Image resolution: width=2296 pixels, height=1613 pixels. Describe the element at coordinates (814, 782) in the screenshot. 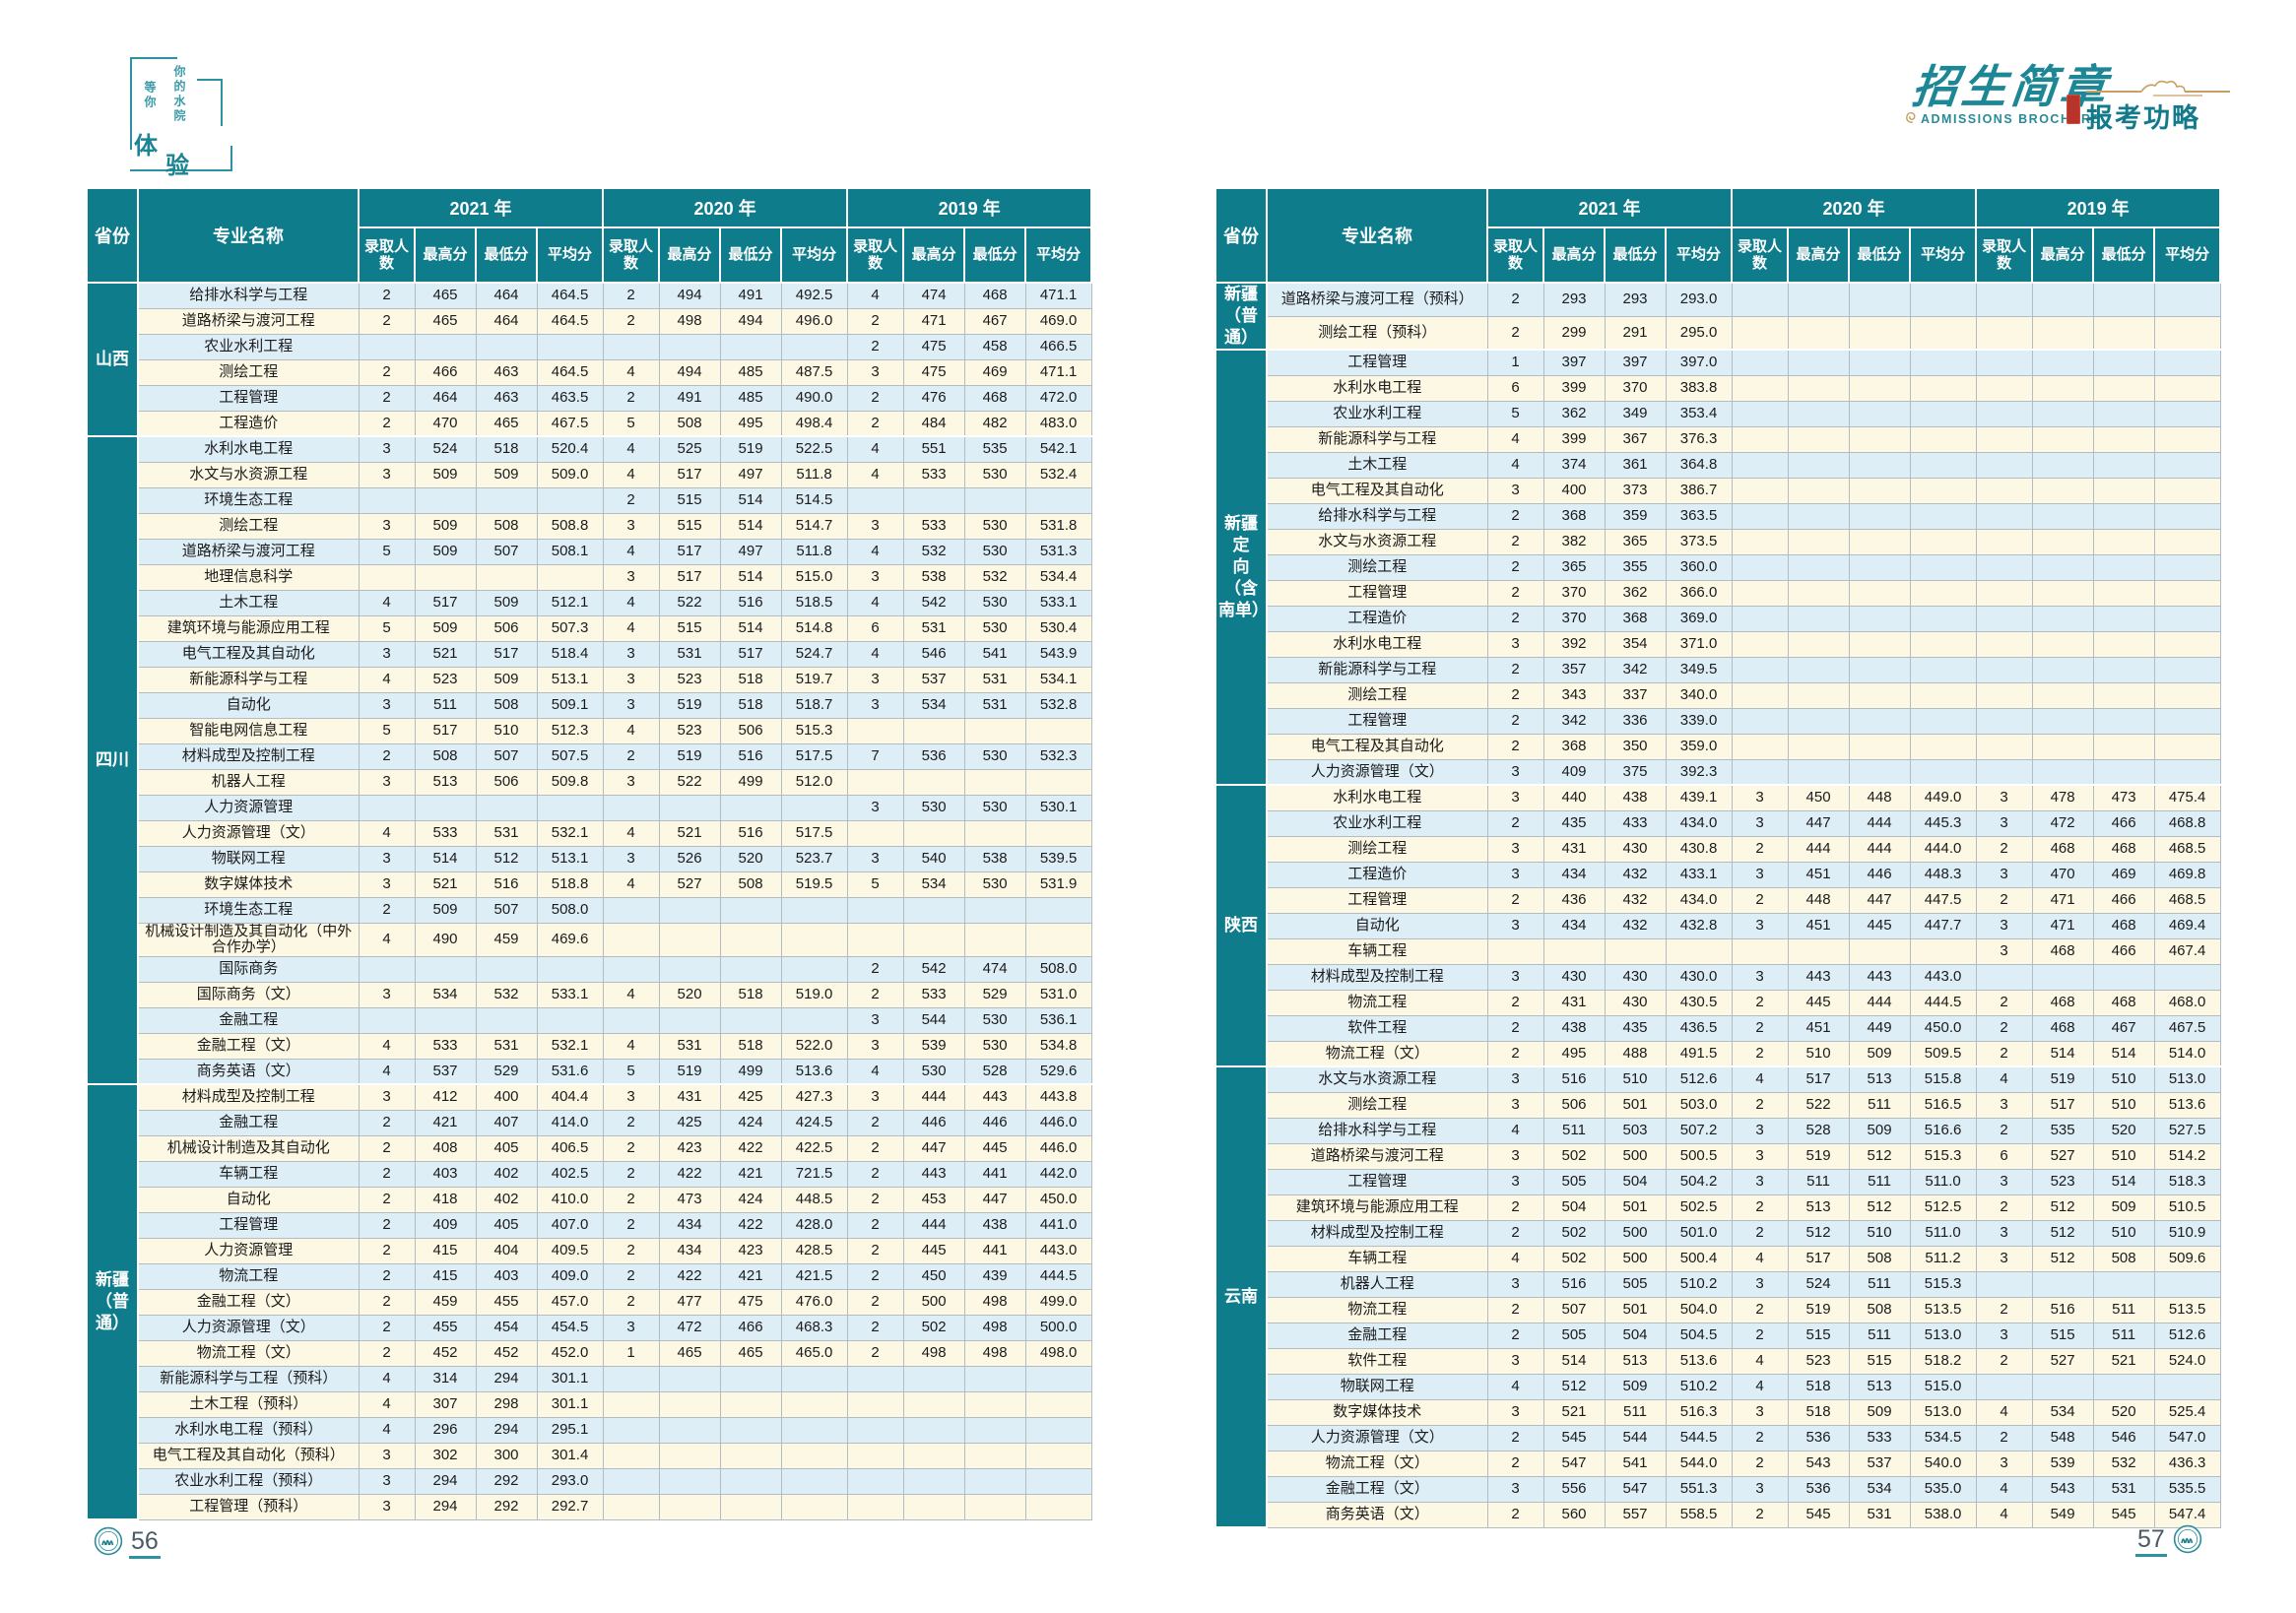

I see `score-cell: 512.0` at that location.